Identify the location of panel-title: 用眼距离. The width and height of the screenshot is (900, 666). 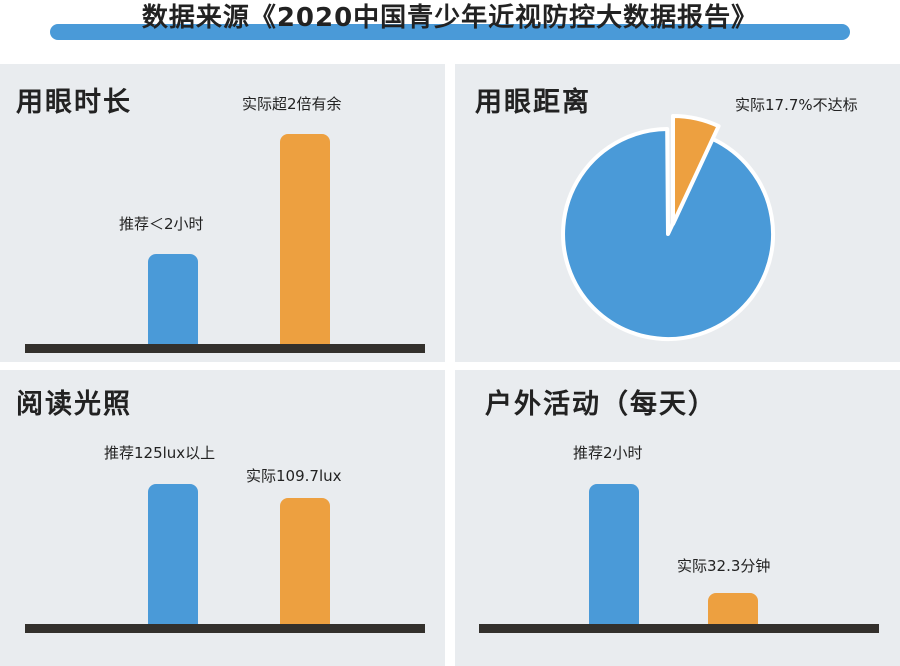
(533, 102).